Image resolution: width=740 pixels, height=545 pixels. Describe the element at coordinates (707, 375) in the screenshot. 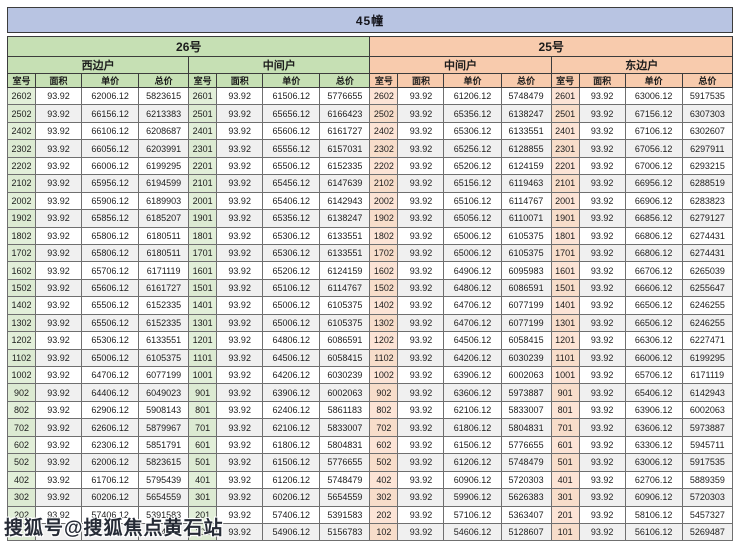

I see `total-price-cell: 6171119` at that location.